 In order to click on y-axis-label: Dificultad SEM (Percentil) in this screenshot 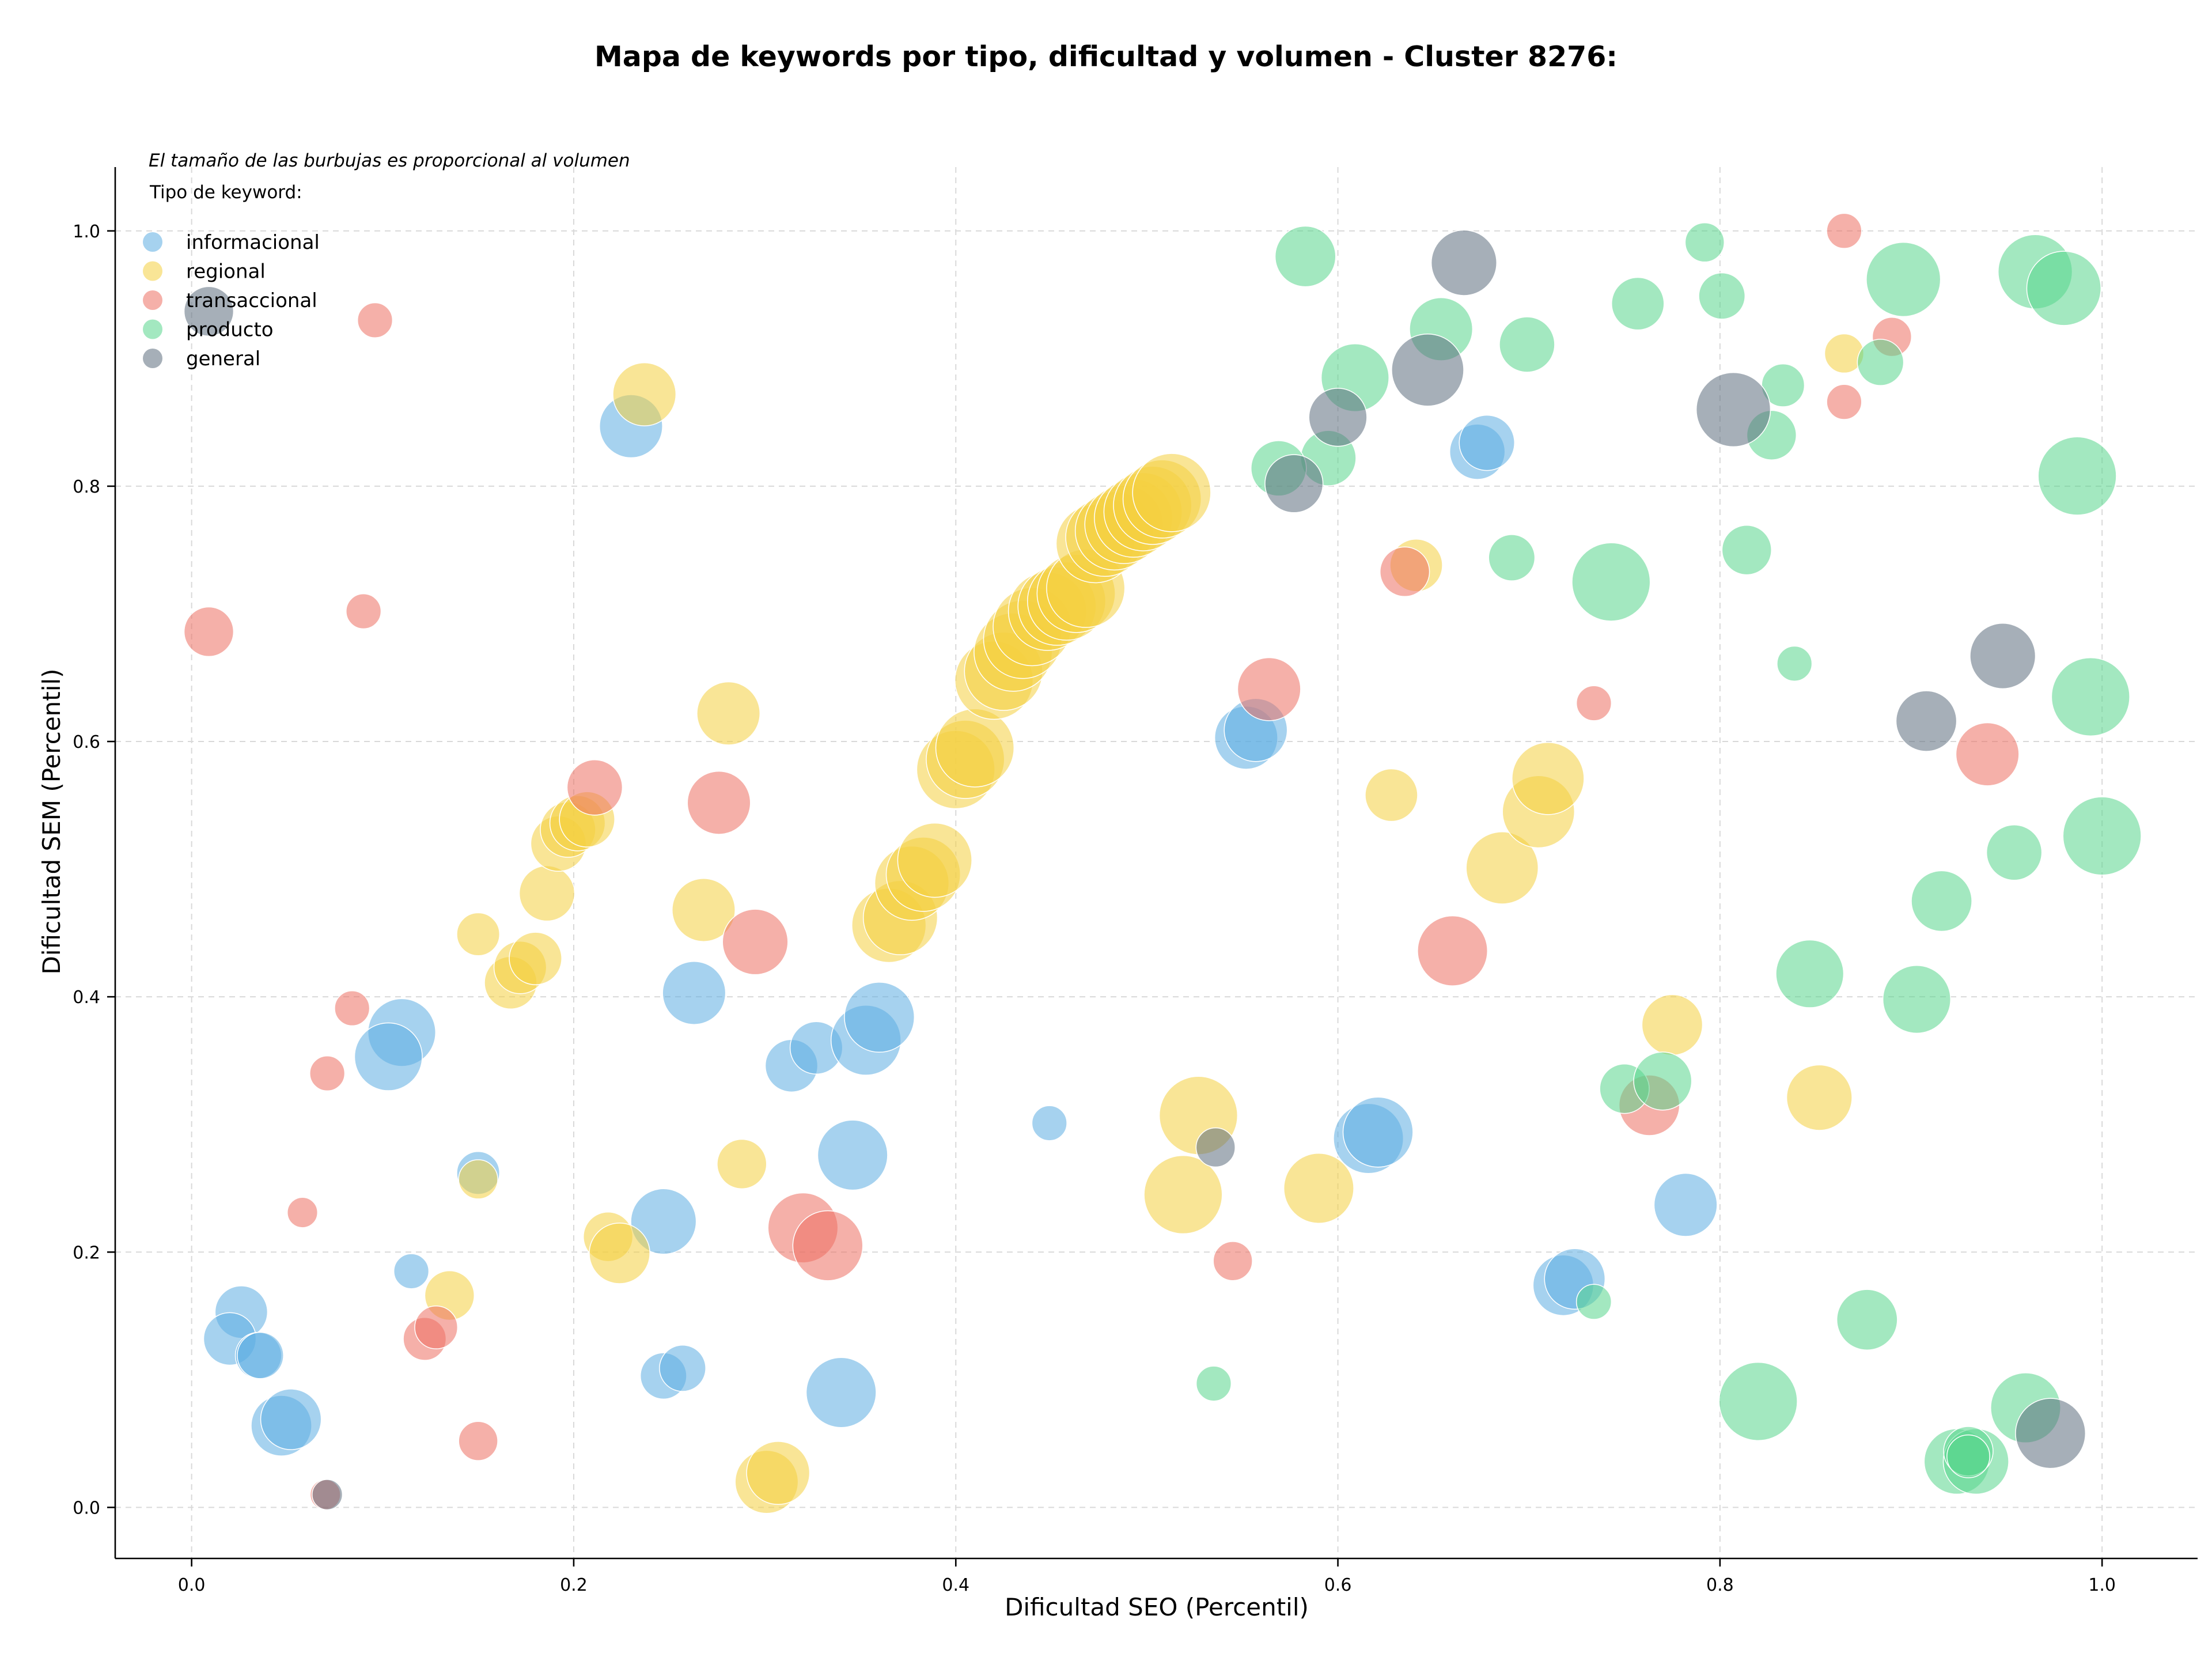, I will do `click(51, 822)`.